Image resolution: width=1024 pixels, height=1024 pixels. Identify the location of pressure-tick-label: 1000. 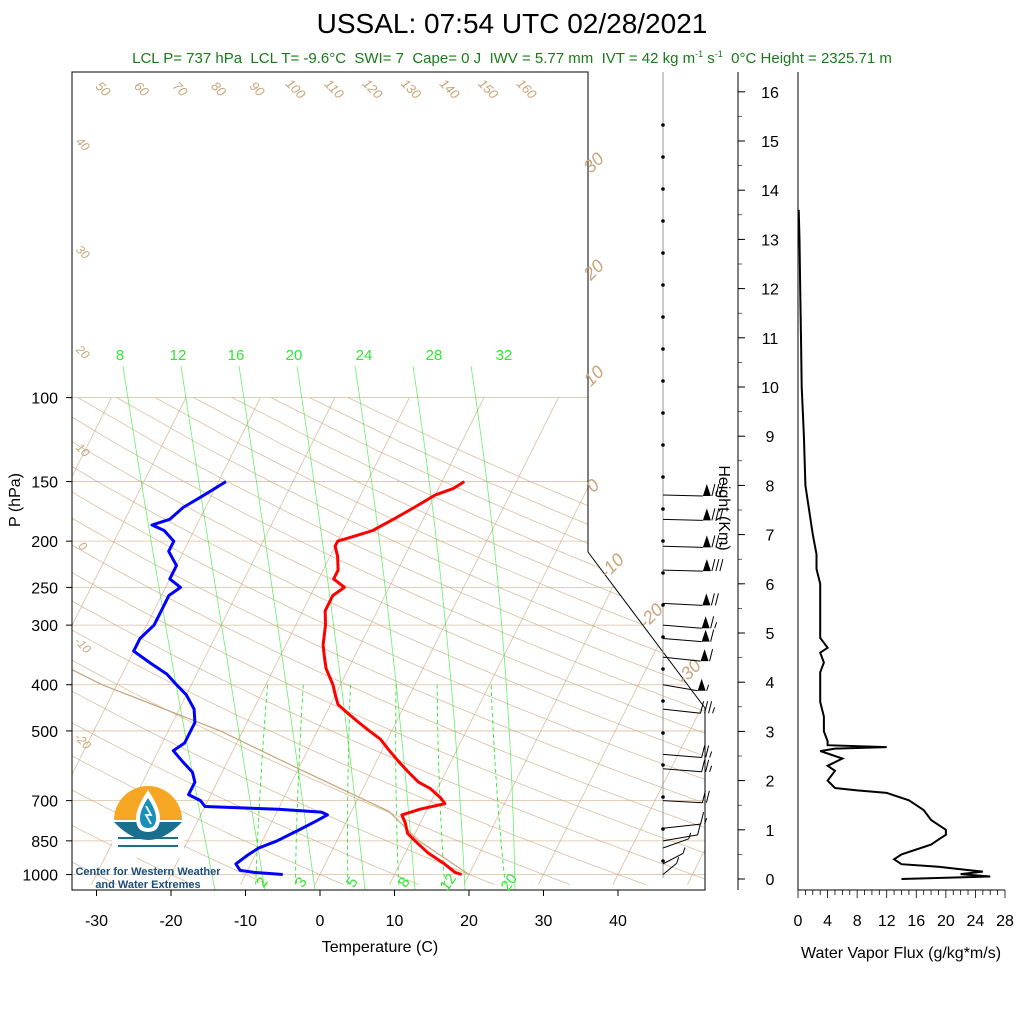
(40, 876).